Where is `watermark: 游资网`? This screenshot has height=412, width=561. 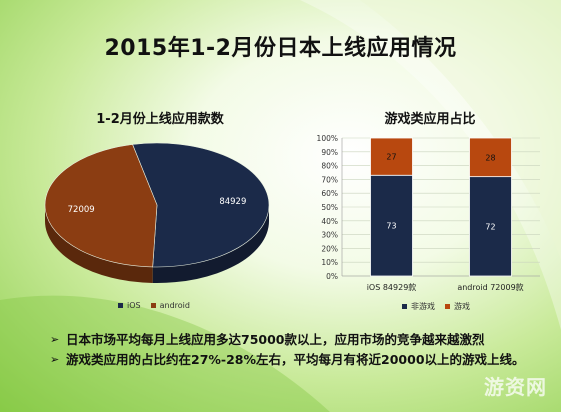
watermark: 游资网 is located at coordinates (515, 387).